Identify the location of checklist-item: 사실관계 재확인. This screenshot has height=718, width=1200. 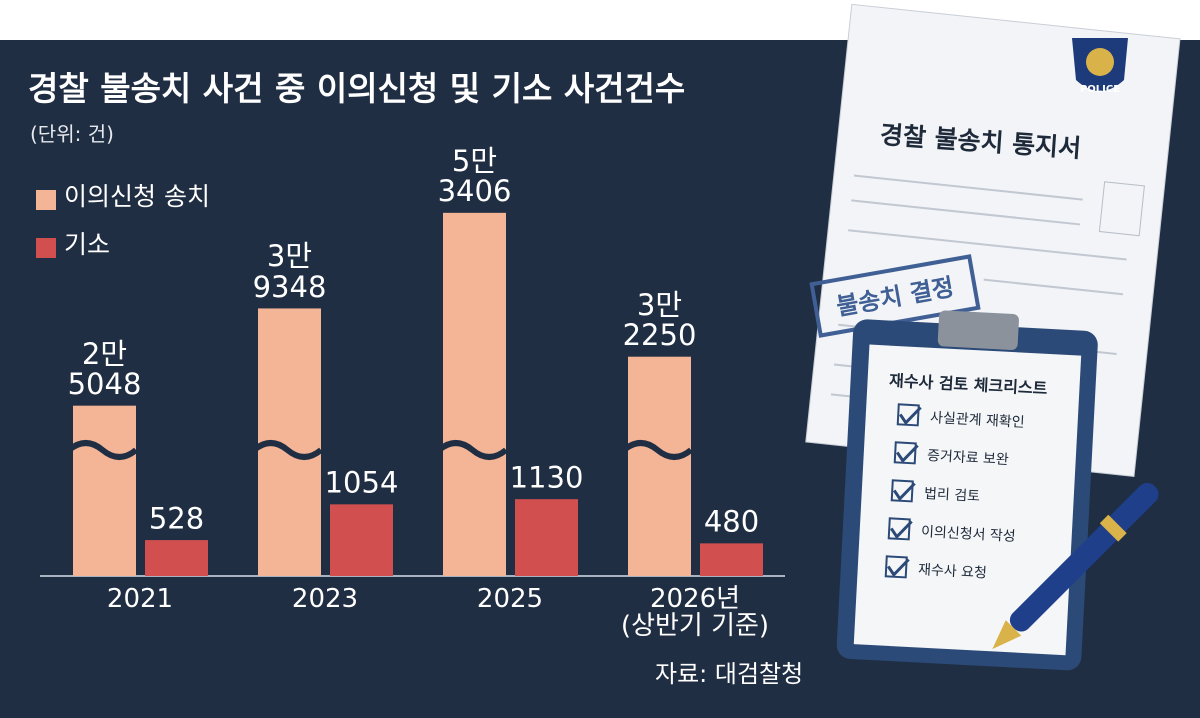
(977, 420).